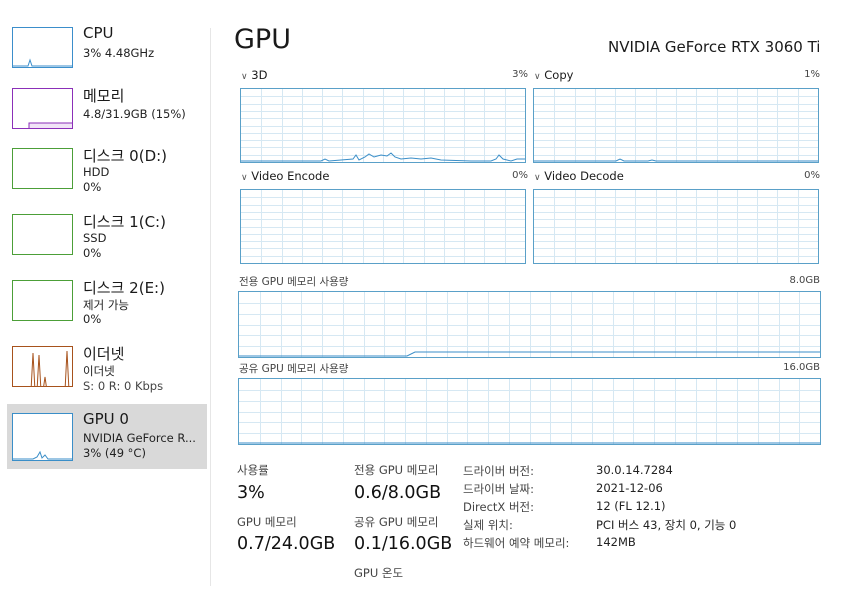 The image size is (842, 600). I want to click on sidebar-item-status: S: 0 R: 0 Kbps, so click(123, 386).